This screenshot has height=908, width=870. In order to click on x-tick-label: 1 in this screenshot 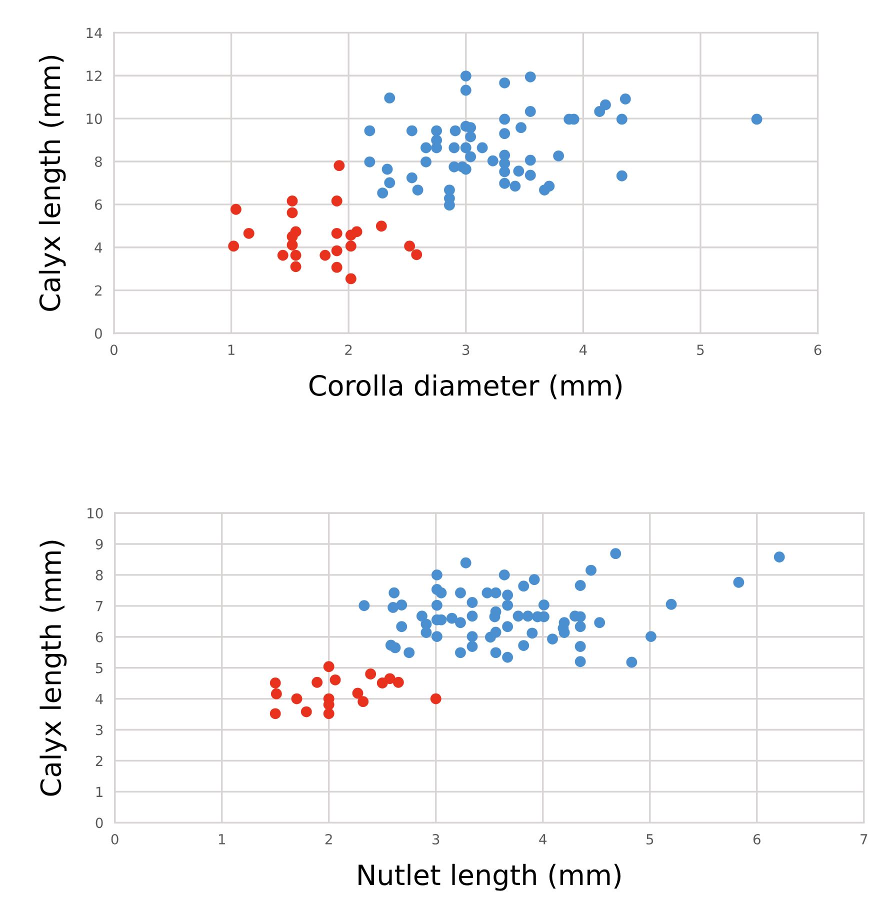, I will do `click(221, 839)`.